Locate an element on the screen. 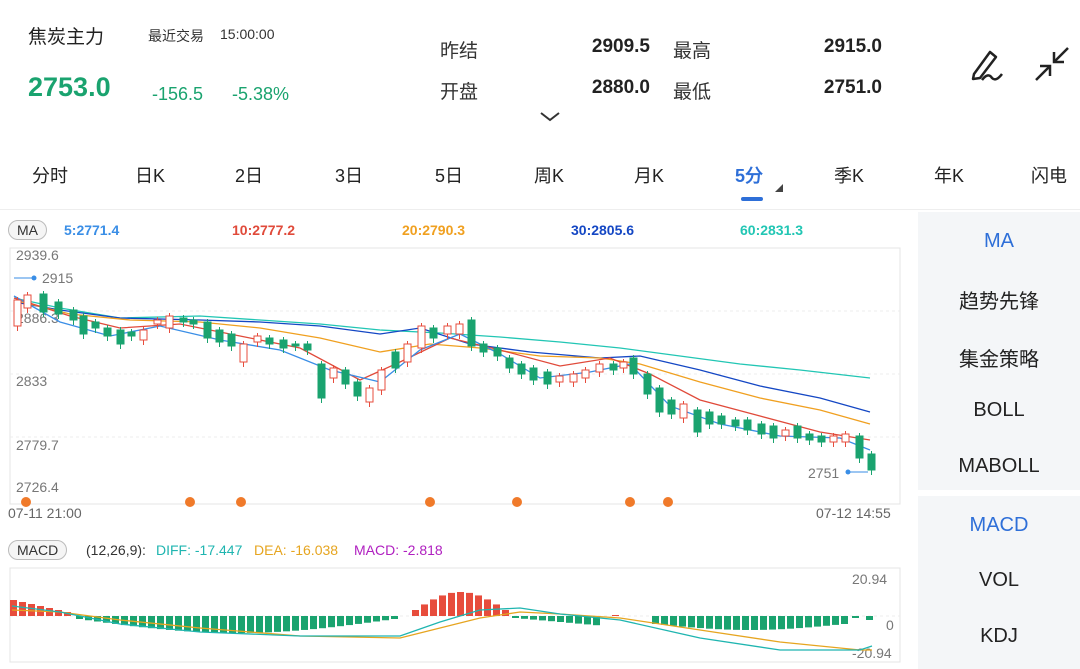 Image resolution: width=1080 pixels, height=669 pixels. time-end-label: 07-12 14:55 is located at coordinates (853, 513).